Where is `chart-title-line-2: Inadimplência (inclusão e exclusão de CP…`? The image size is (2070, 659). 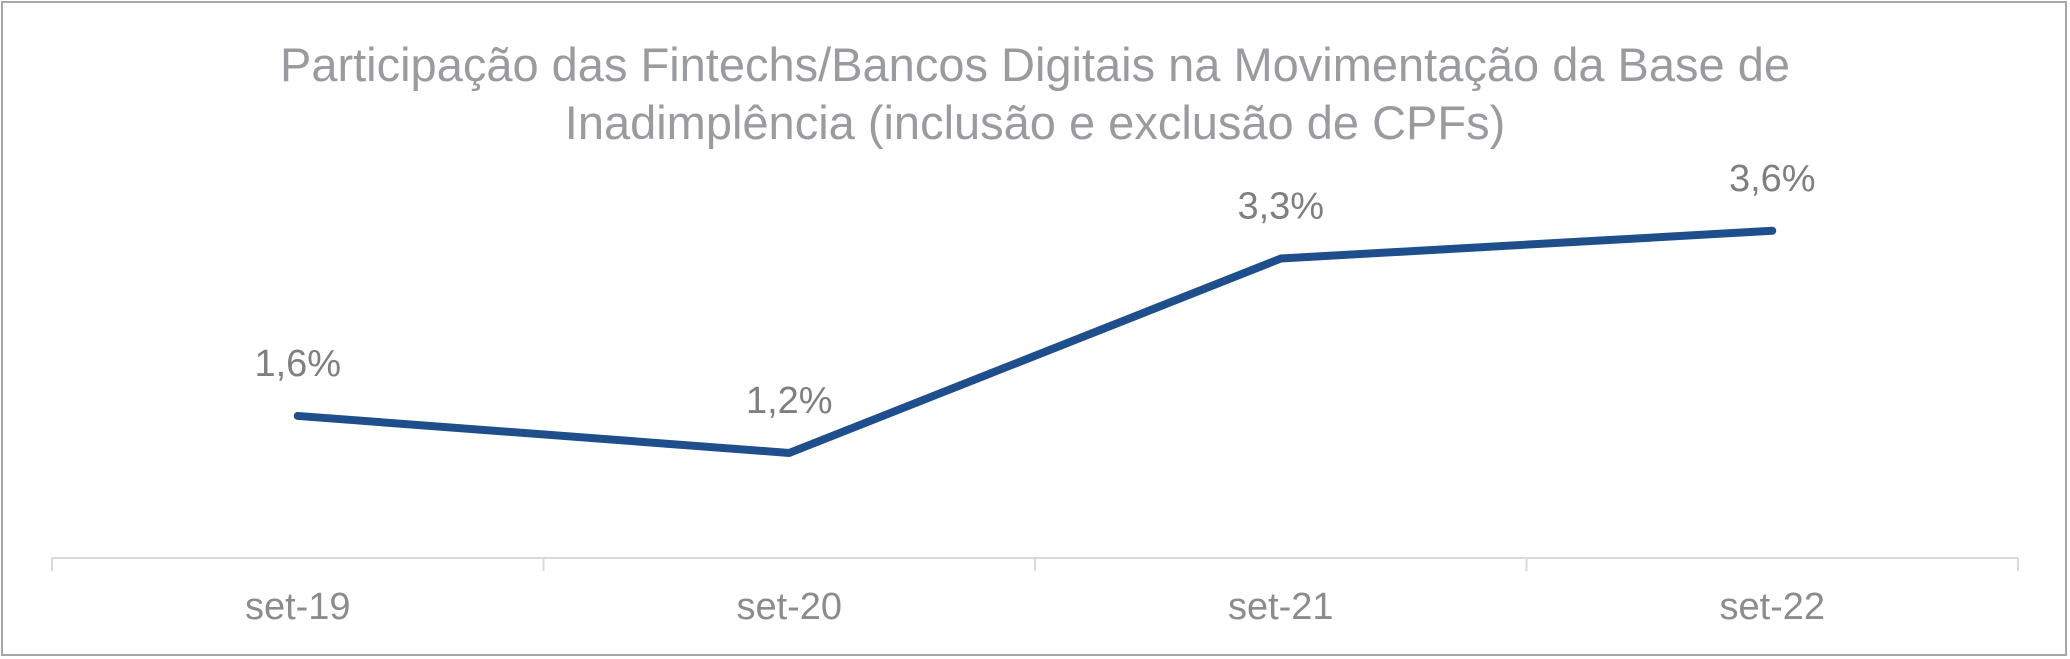
chart-title-line-2: Inadimplência (inclusão e exclusão de CP… is located at coordinates (1035, 122).